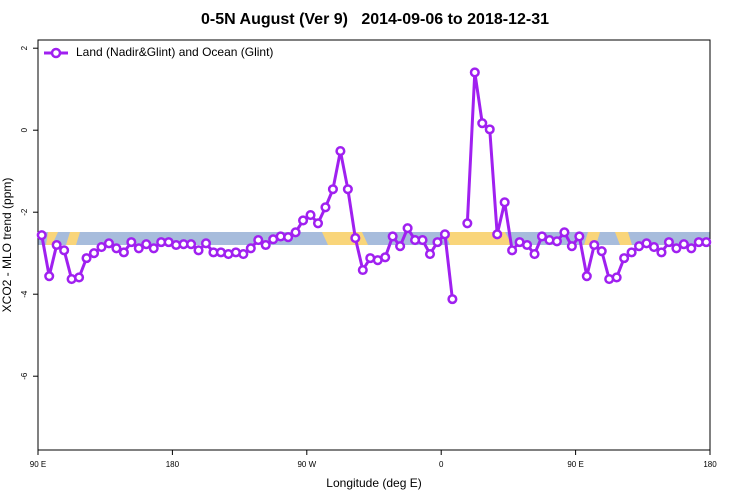 This screenshot has height=500, width=750. What do you see at coordinates (24, 212) in the screenshot?
I see `y-tick-label: -2` at bounding box center [24, 212].